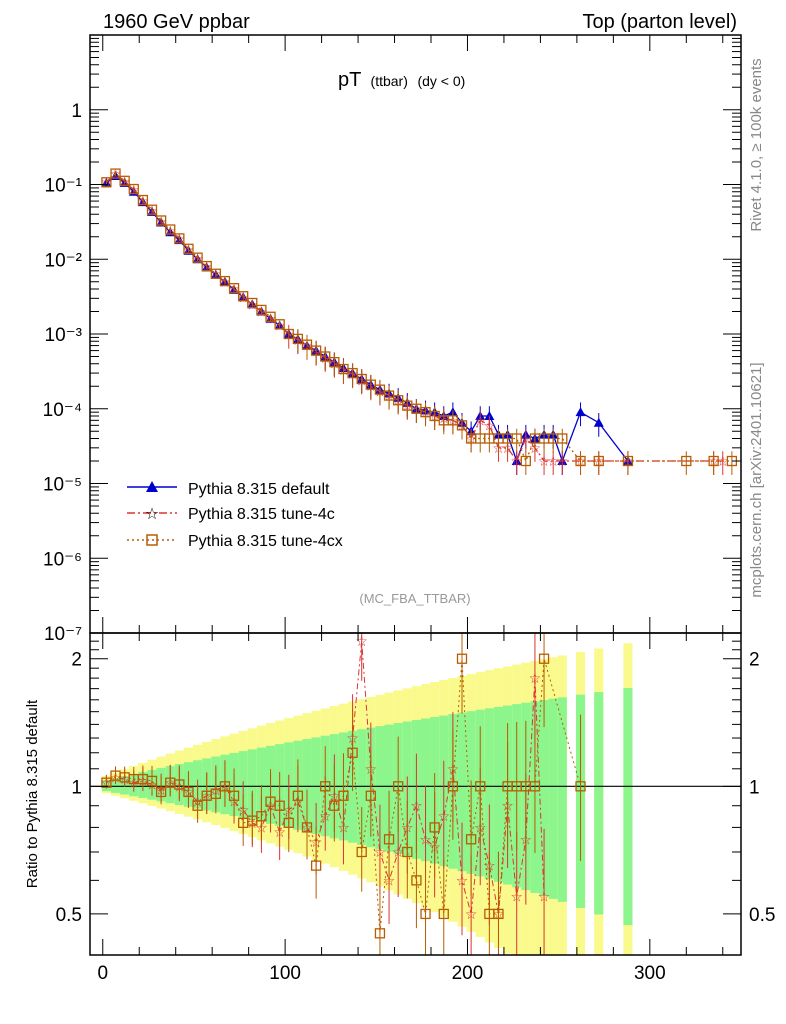  What do you see at coordinates (64, 260) in the screenshot?
I see `main-ytick-label: 10⁻²` at bounding box center [64, 260].